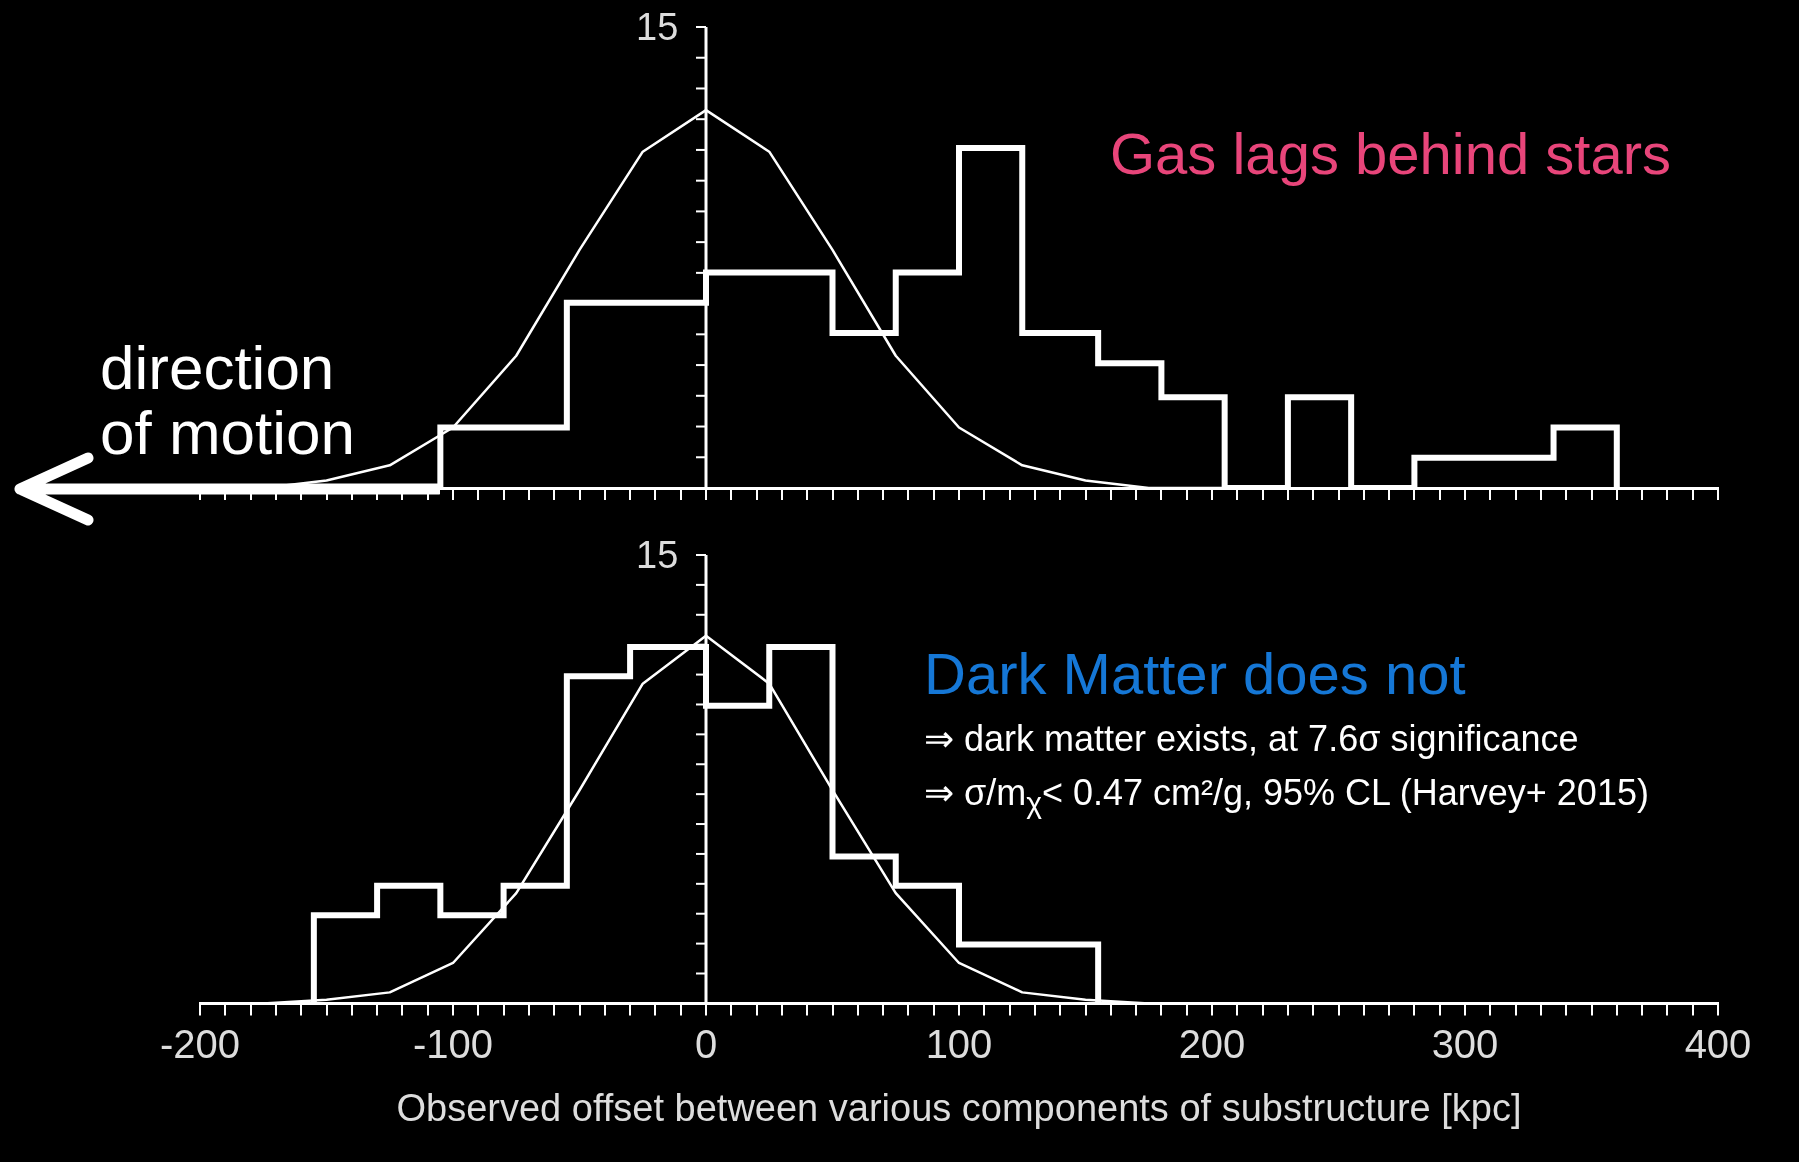 The height and width of the screenshot is (1162, 1799). I want to click on x-tick-label: -200, so click(200, 1044).